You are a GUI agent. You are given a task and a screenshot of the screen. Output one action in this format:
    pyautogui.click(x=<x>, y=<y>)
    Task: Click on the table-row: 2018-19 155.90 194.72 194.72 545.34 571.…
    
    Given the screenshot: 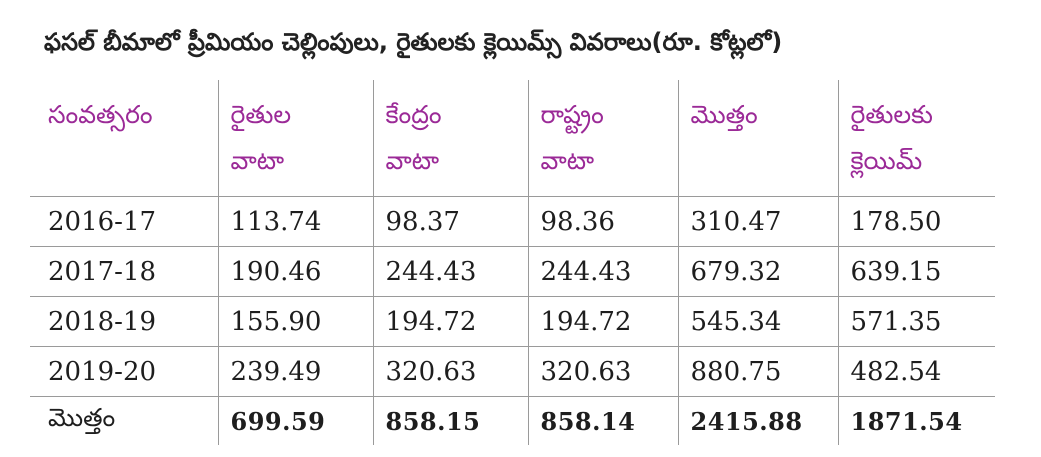 What is the action you would take?
    pyautogui.click(x=512, y=321)
    